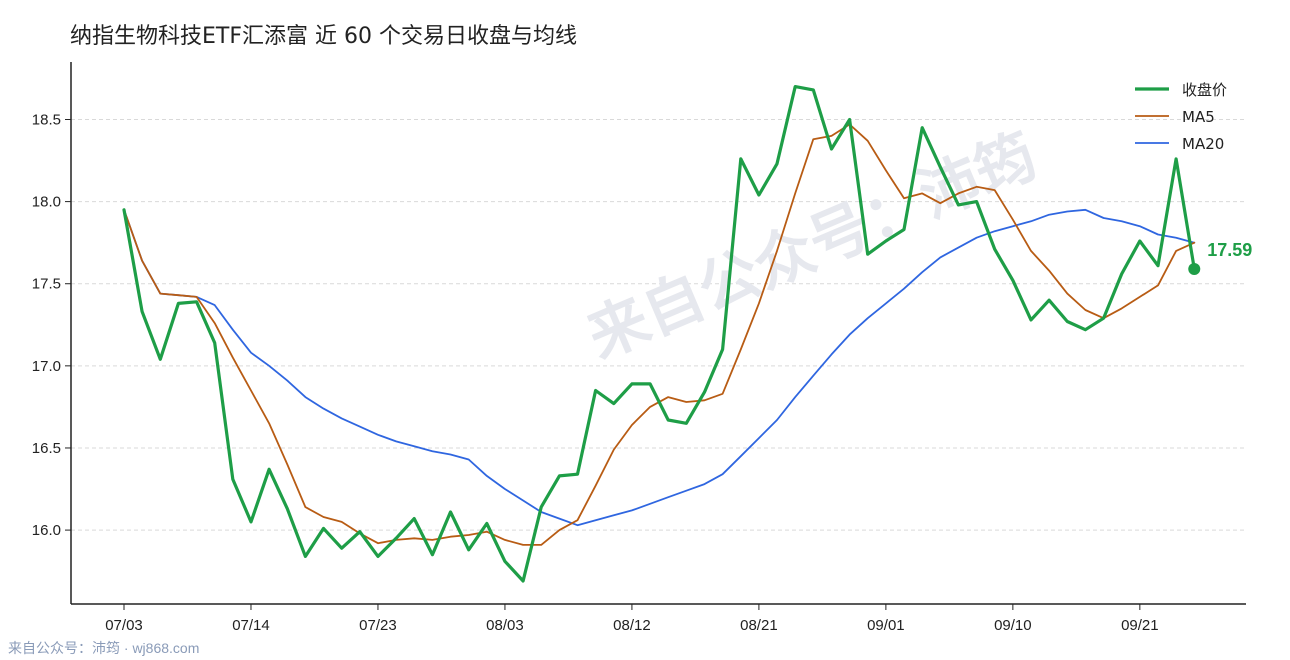 This screenshot has width=1290, height=660. What do you see at coordinates (1229, 250) in the screenshot?
I see `last-close-label: 17.59` at bounding box center [1229, 250].